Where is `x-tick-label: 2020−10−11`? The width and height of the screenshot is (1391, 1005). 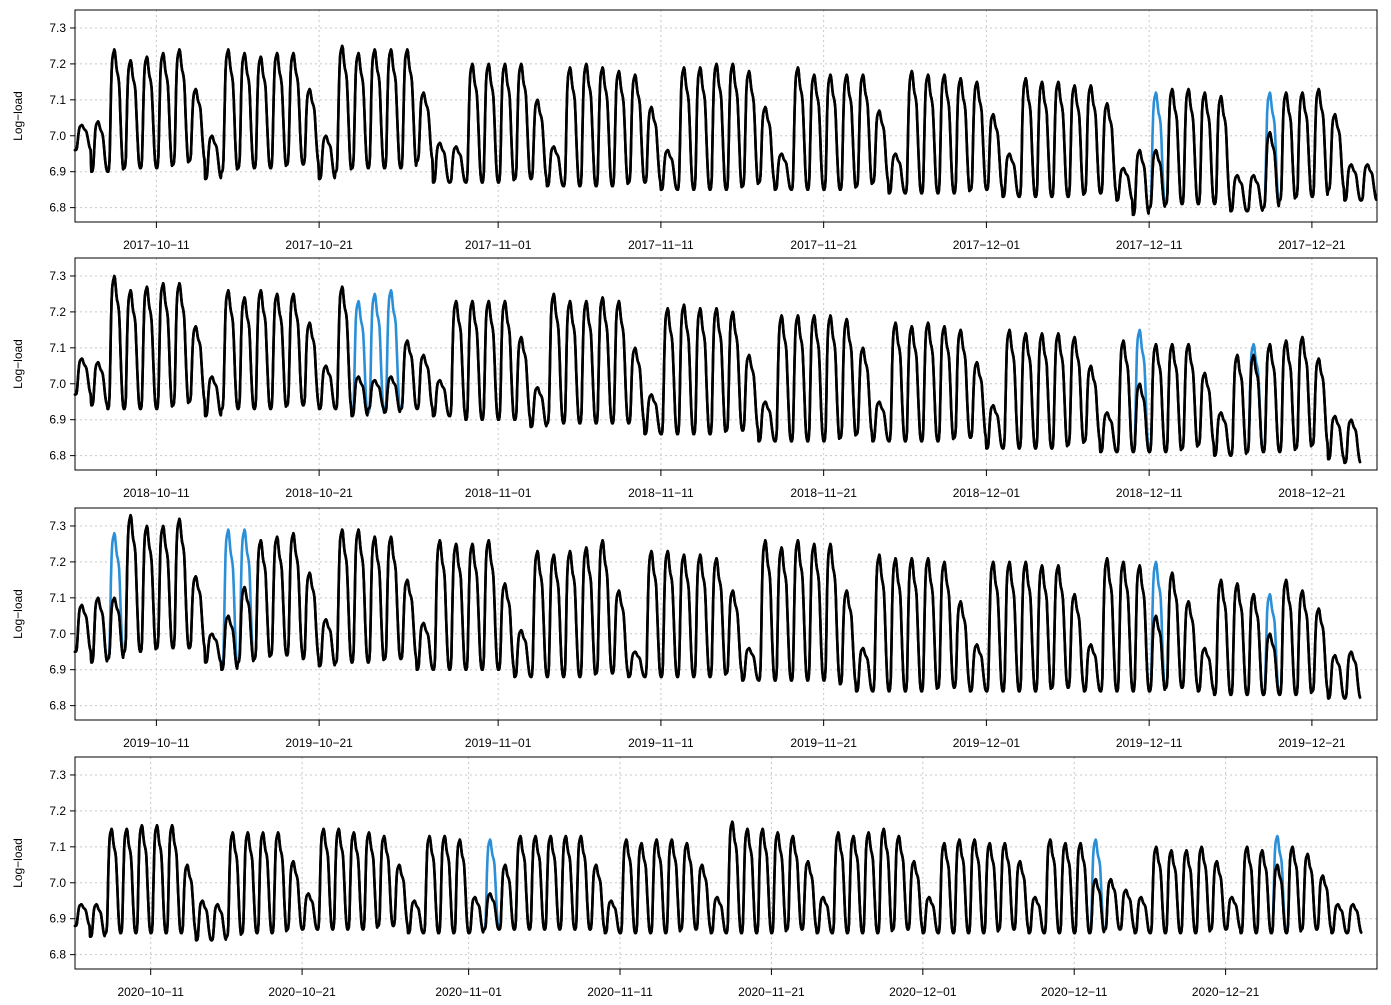
x-tick-label: 2020−10−11 is located at coordinates (150, 992).